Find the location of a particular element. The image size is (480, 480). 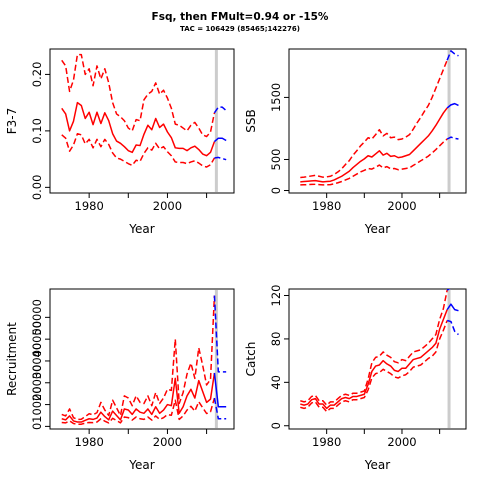

y-tick-label: 0.10 is located at coordinates (37, 131).